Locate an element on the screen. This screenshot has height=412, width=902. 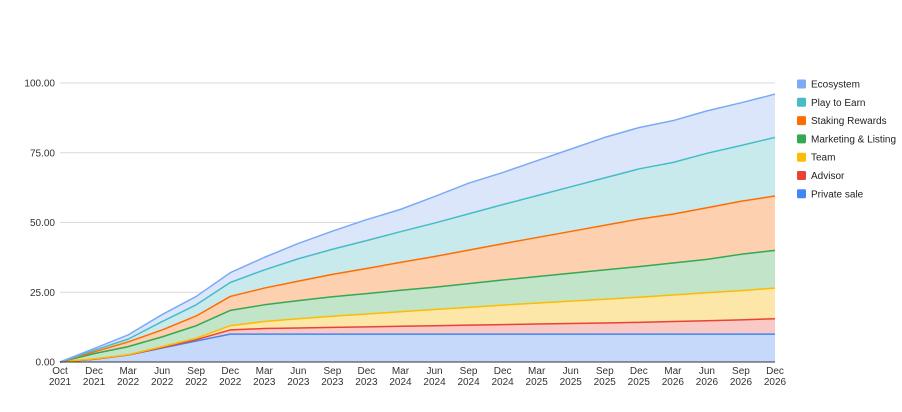
line-team is located at coordinates (417, 325).